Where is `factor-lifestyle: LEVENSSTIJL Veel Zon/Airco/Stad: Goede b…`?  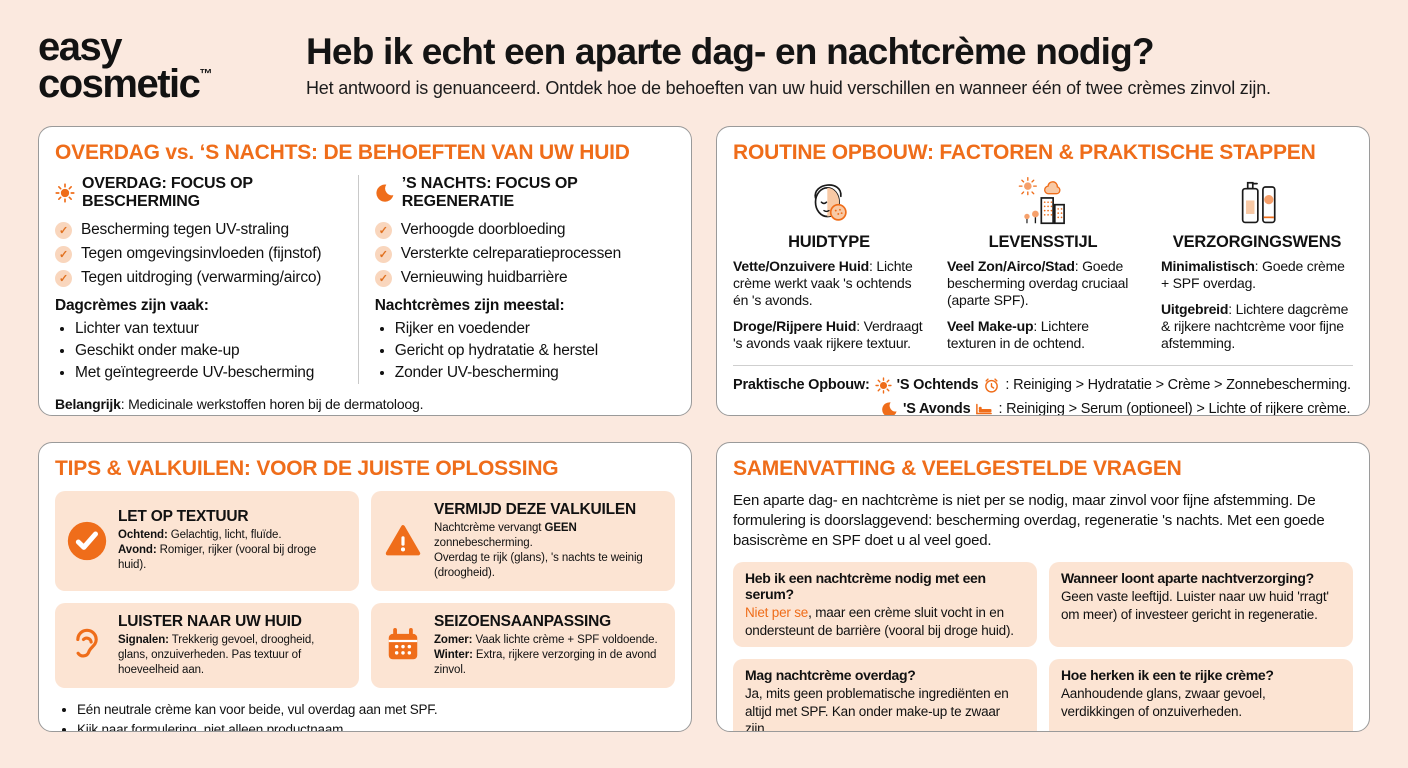
factor-lifestyle: LEVENSSTIJL Veel Zon/Airco/Stad: Goede b… is located at coordinates (1043, 268).